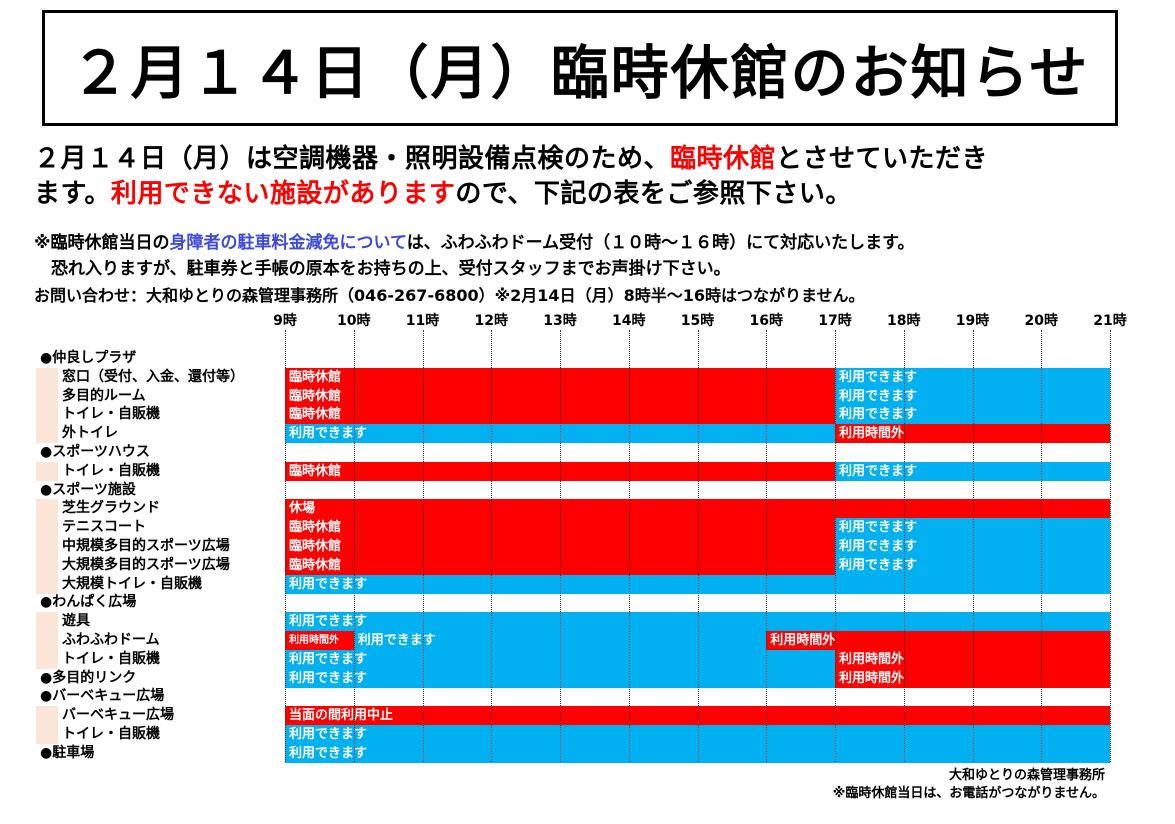  I want to click on facility-label: 外トイレ, so click(90, 433).